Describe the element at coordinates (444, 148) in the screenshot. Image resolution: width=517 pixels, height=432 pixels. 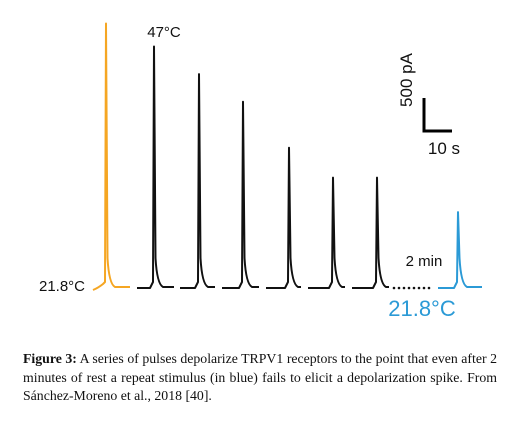
I see `scale-bar-x-label: 10 s` at that location.